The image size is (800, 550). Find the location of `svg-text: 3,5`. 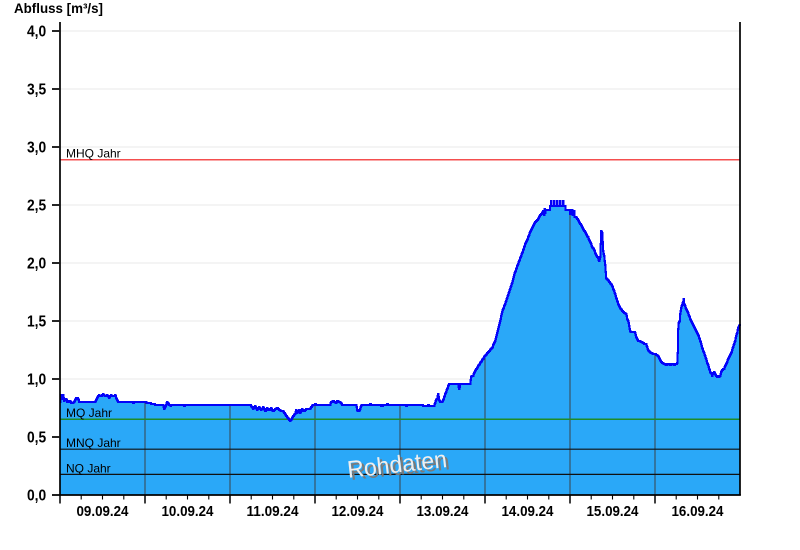

svg-text: 3,5 is located at coordinates (37, 90).